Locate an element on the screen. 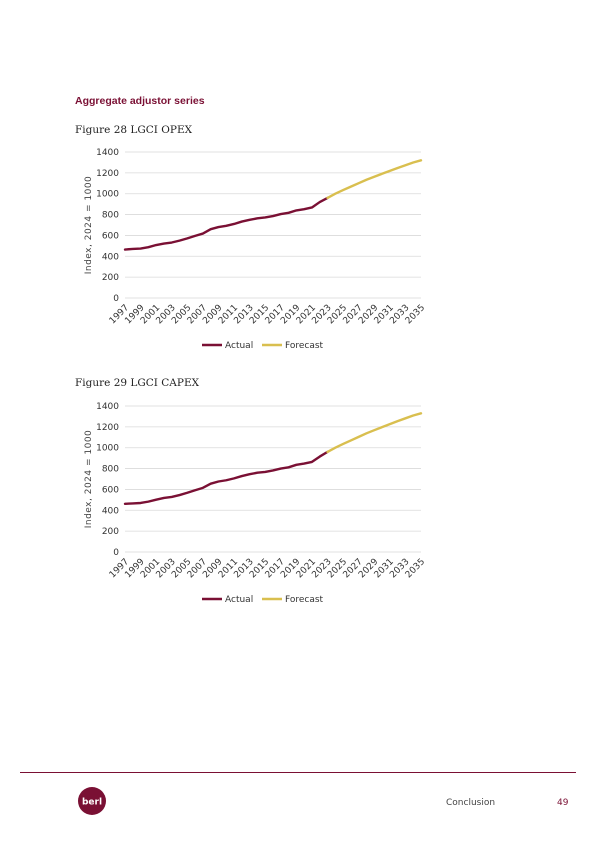 This screenshot has width=597, height=844. berl-logo: berl is located at coordinates (92, 801).